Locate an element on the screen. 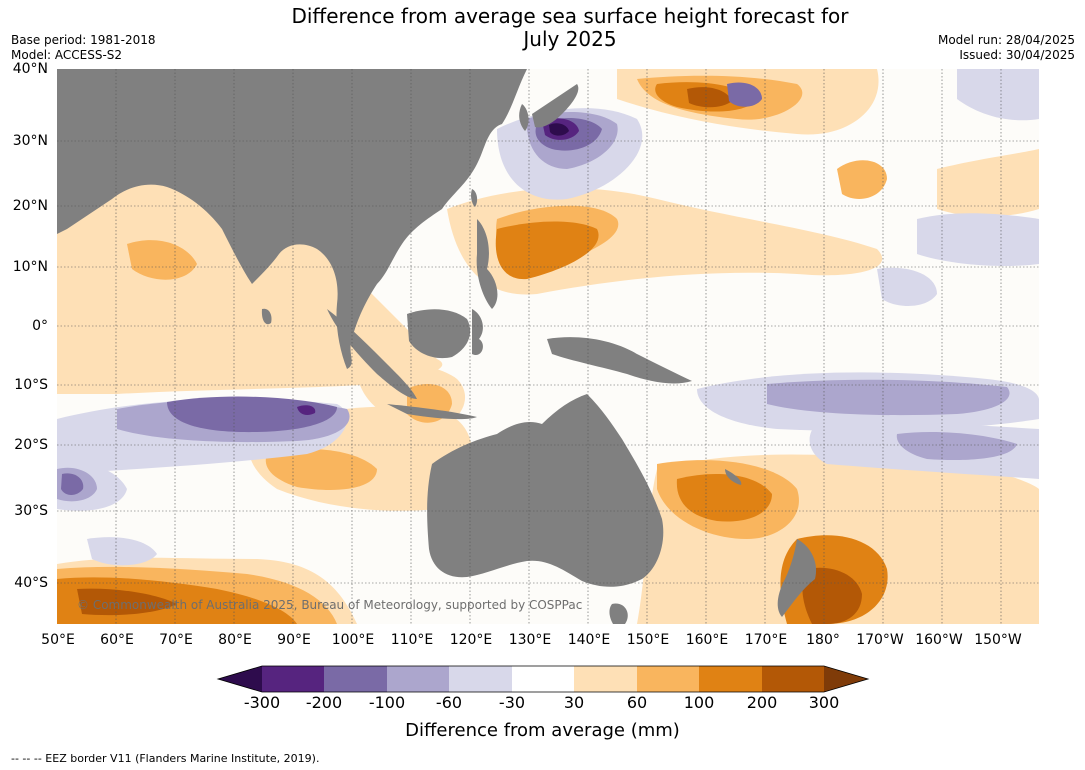 The image size is (1085, 770). lat-label: 20°N is located at coordinates (30, 206).